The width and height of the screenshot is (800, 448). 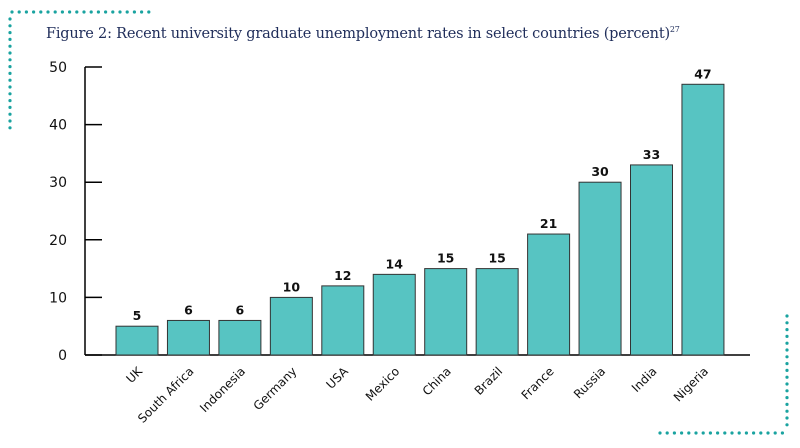 I want to click on y-tick-label: 40, so click(x=58, y=126).